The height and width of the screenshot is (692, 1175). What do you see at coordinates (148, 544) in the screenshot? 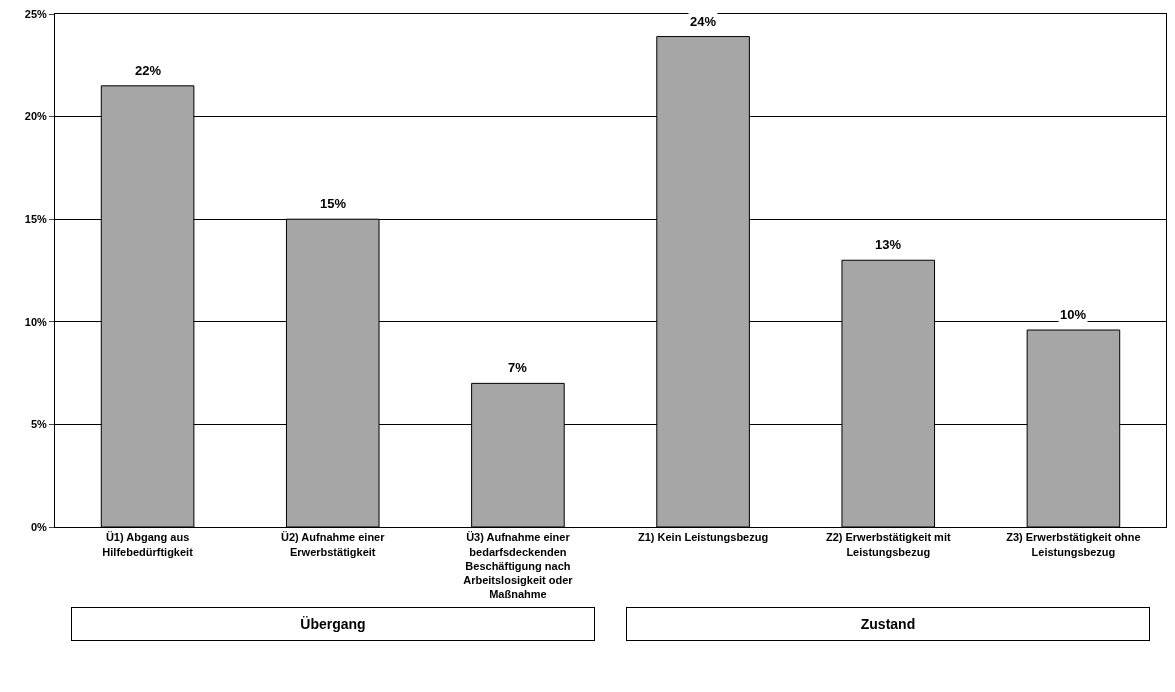
I see `x-tick-label: Ü1) Abgang aus Hilfebedürftigkeit` at bounding box center [148, 544].